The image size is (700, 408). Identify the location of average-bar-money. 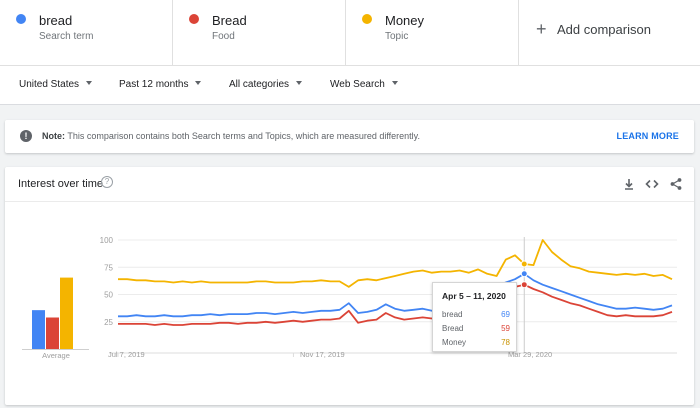
(66, 313).